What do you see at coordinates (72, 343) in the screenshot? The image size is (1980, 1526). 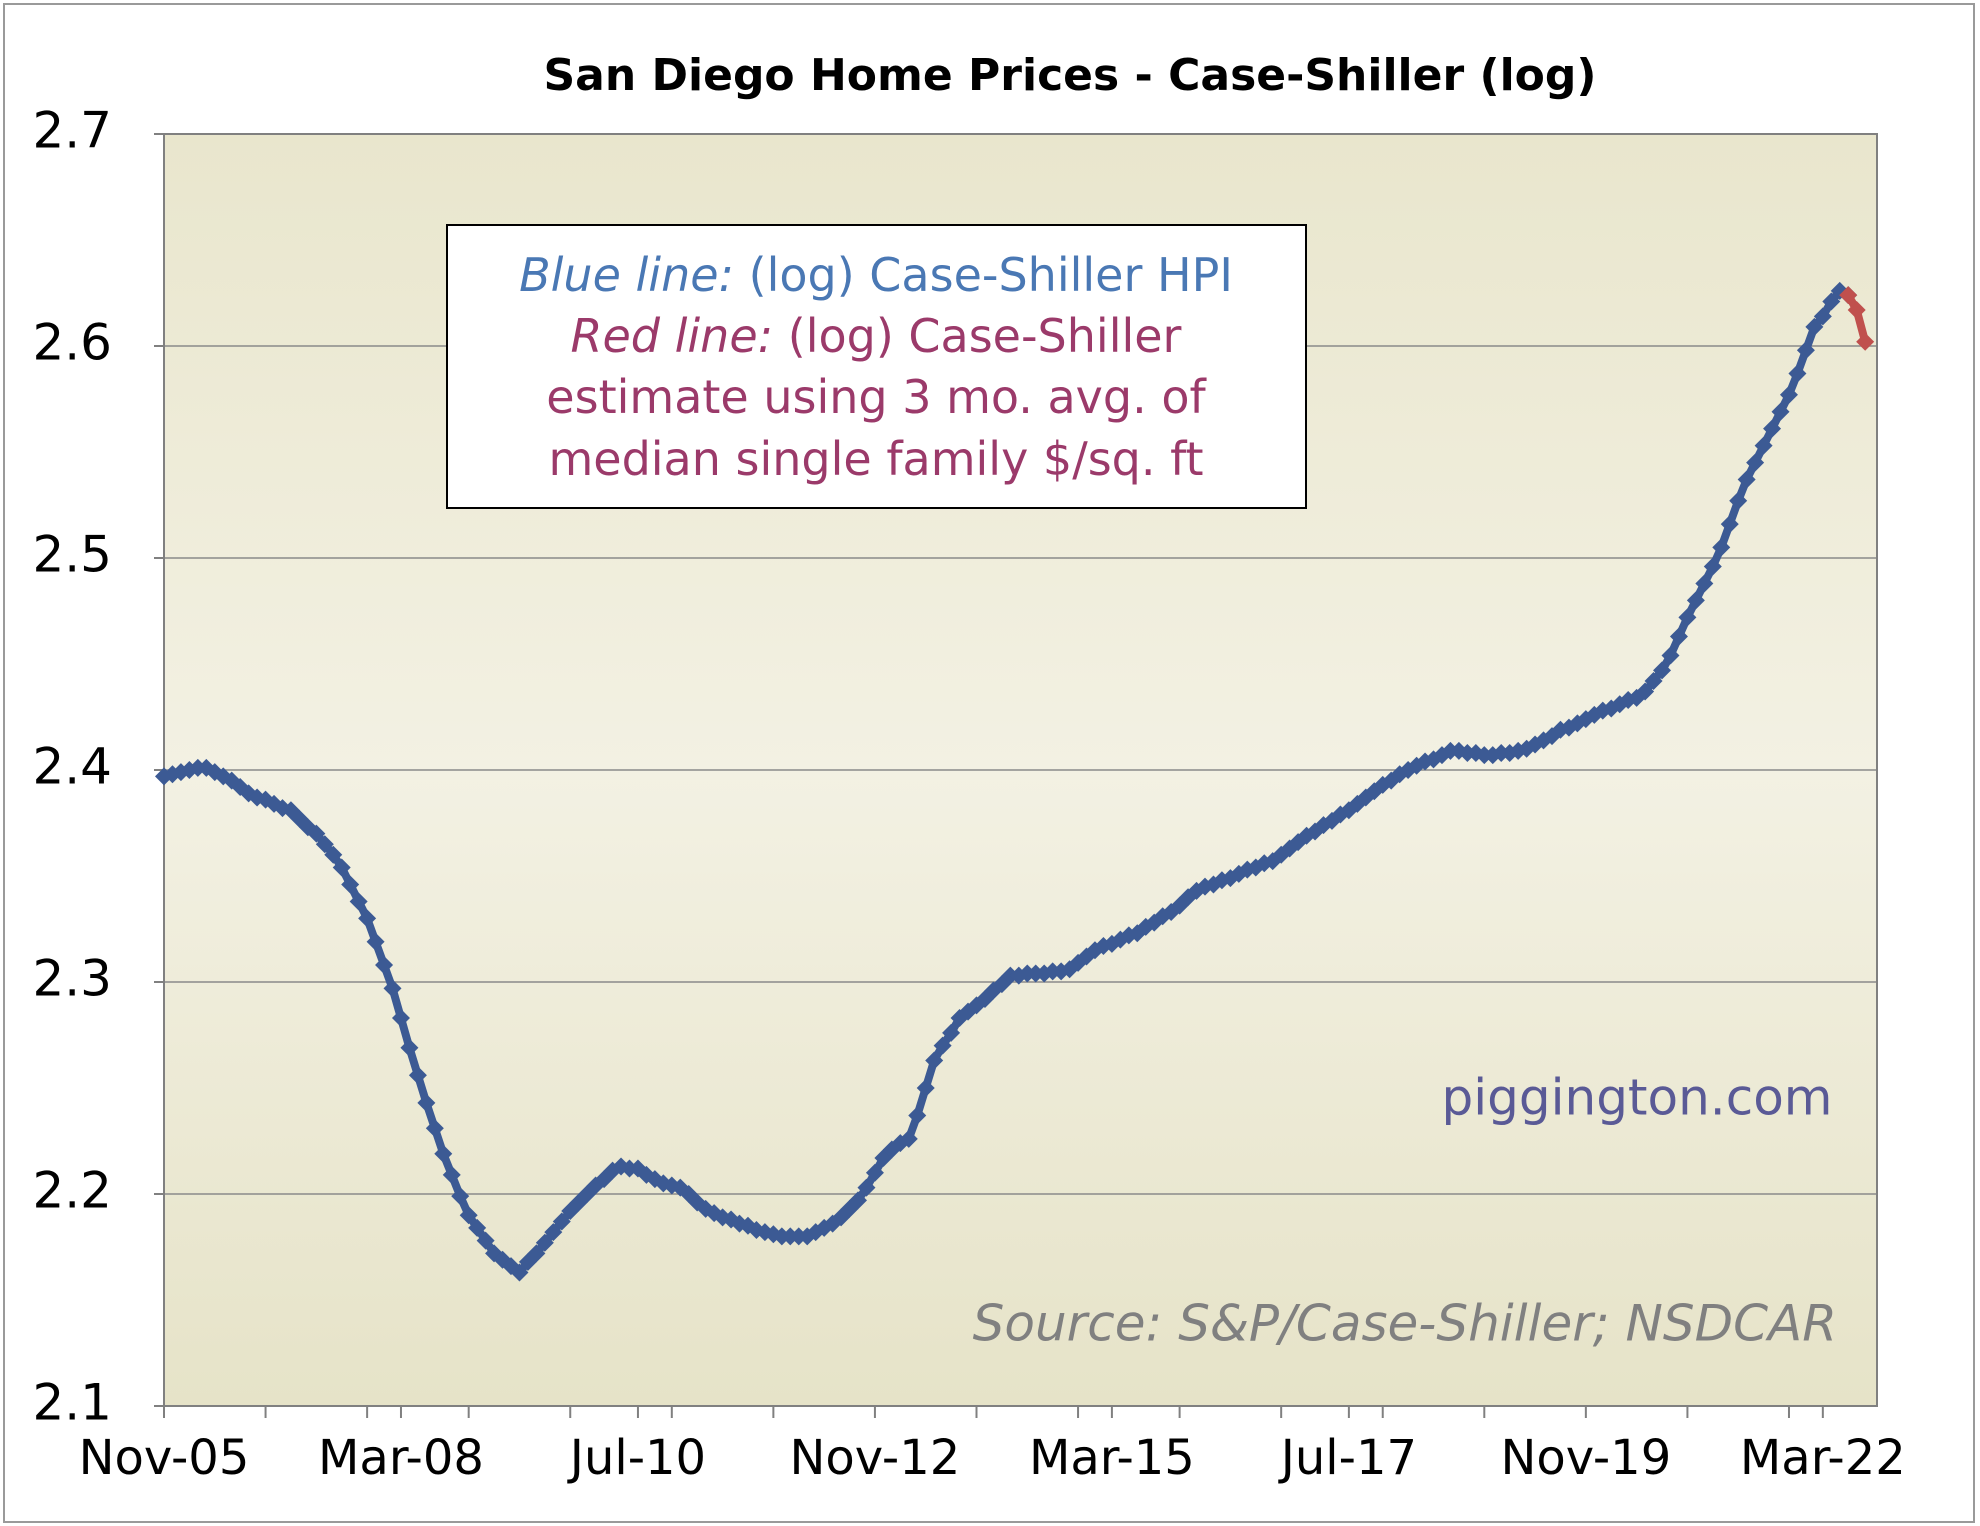 I see `y-tick-label: 2.6` at bounding box center [72, 343].